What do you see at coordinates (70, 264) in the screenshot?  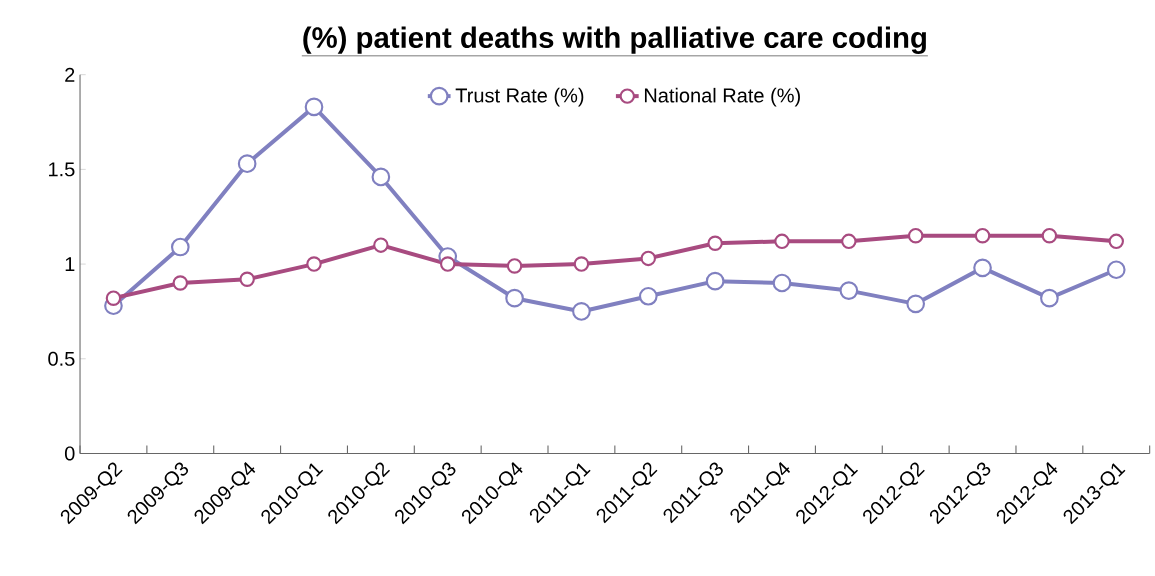 I see `y-tick-label: 1` at bounding box center [70, 264].